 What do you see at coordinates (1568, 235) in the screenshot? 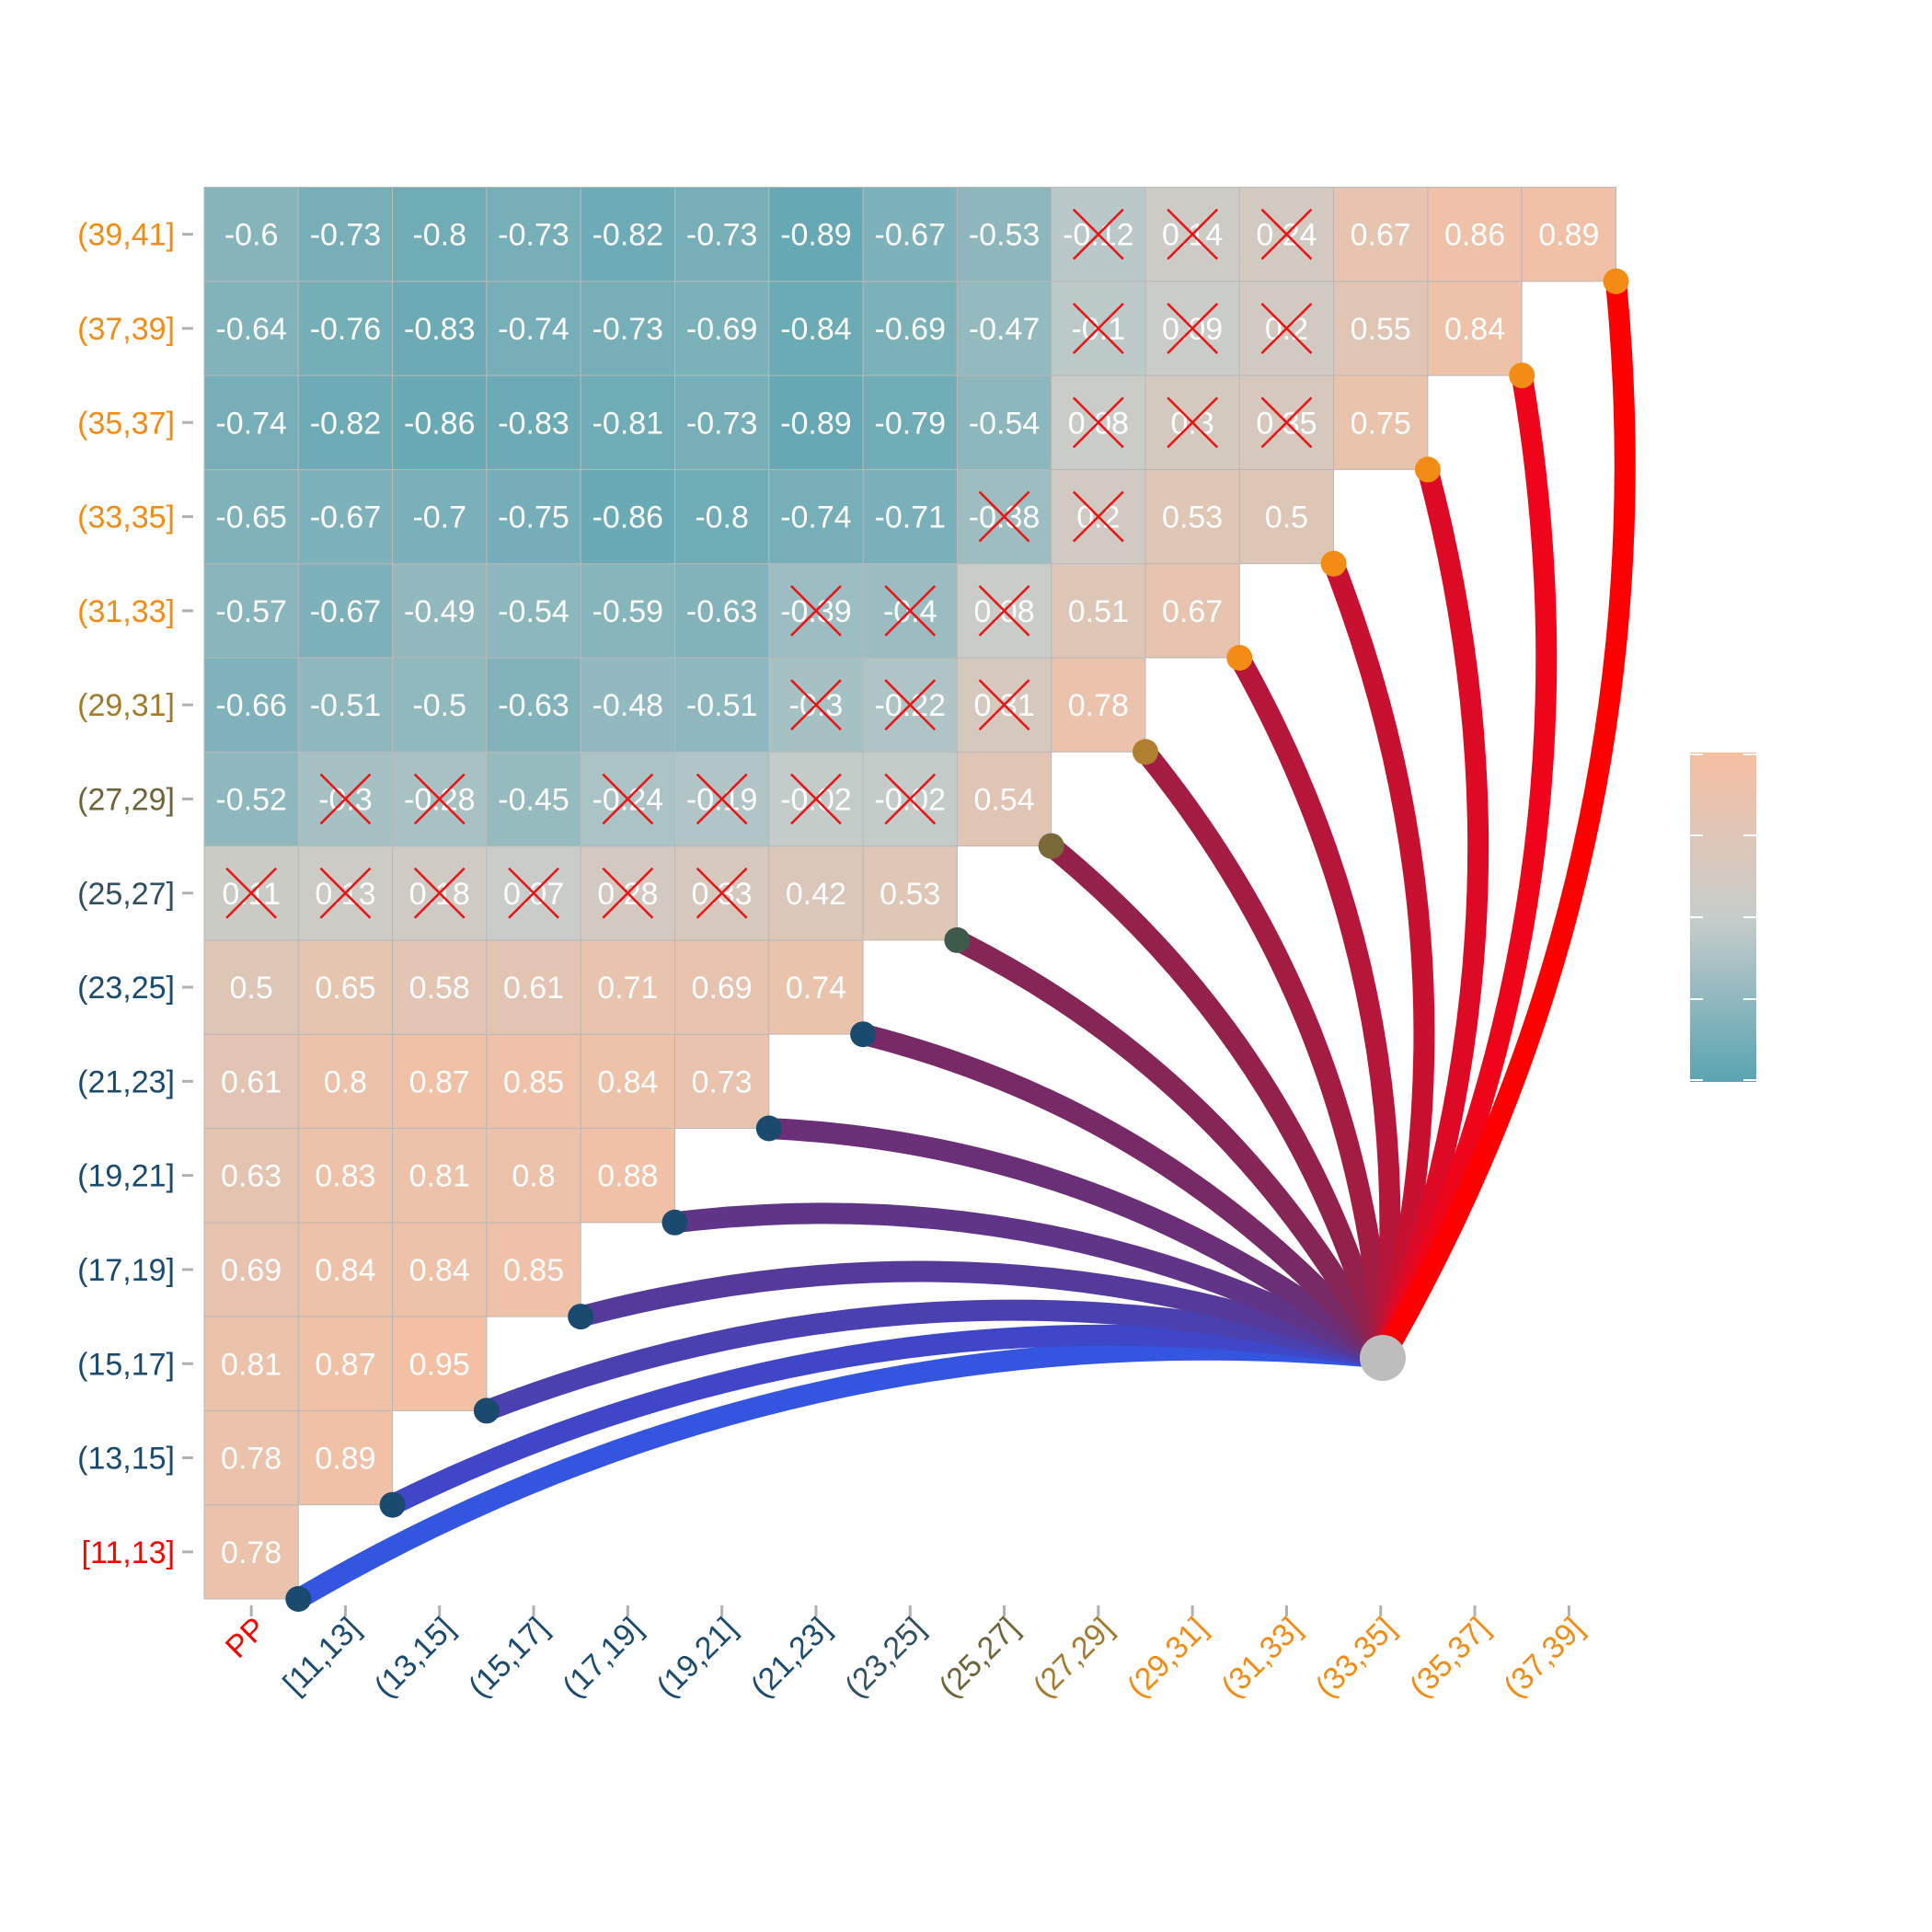
I see `cell-value-label: 0.89` at bounding box center [1568, 235].